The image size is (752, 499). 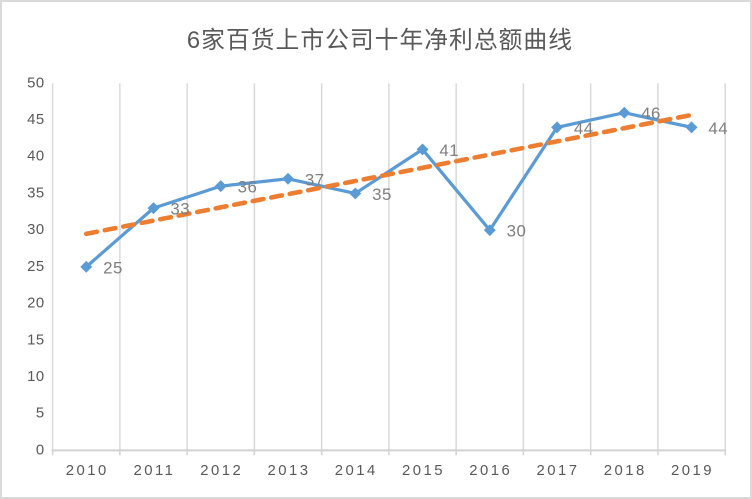 I want to click on x-axis-tick-label: 2018, so click(x=625, y=471).